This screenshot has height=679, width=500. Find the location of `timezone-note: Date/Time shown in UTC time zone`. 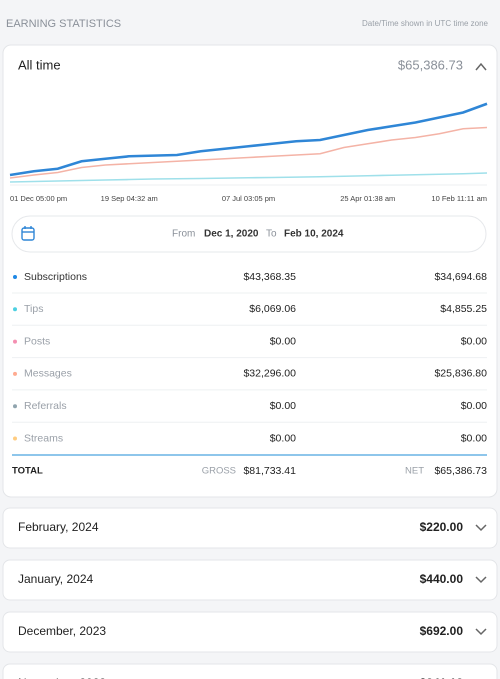

timezone-note: Date/Time shown in UTC time zone is located at coordinates (425, 23).